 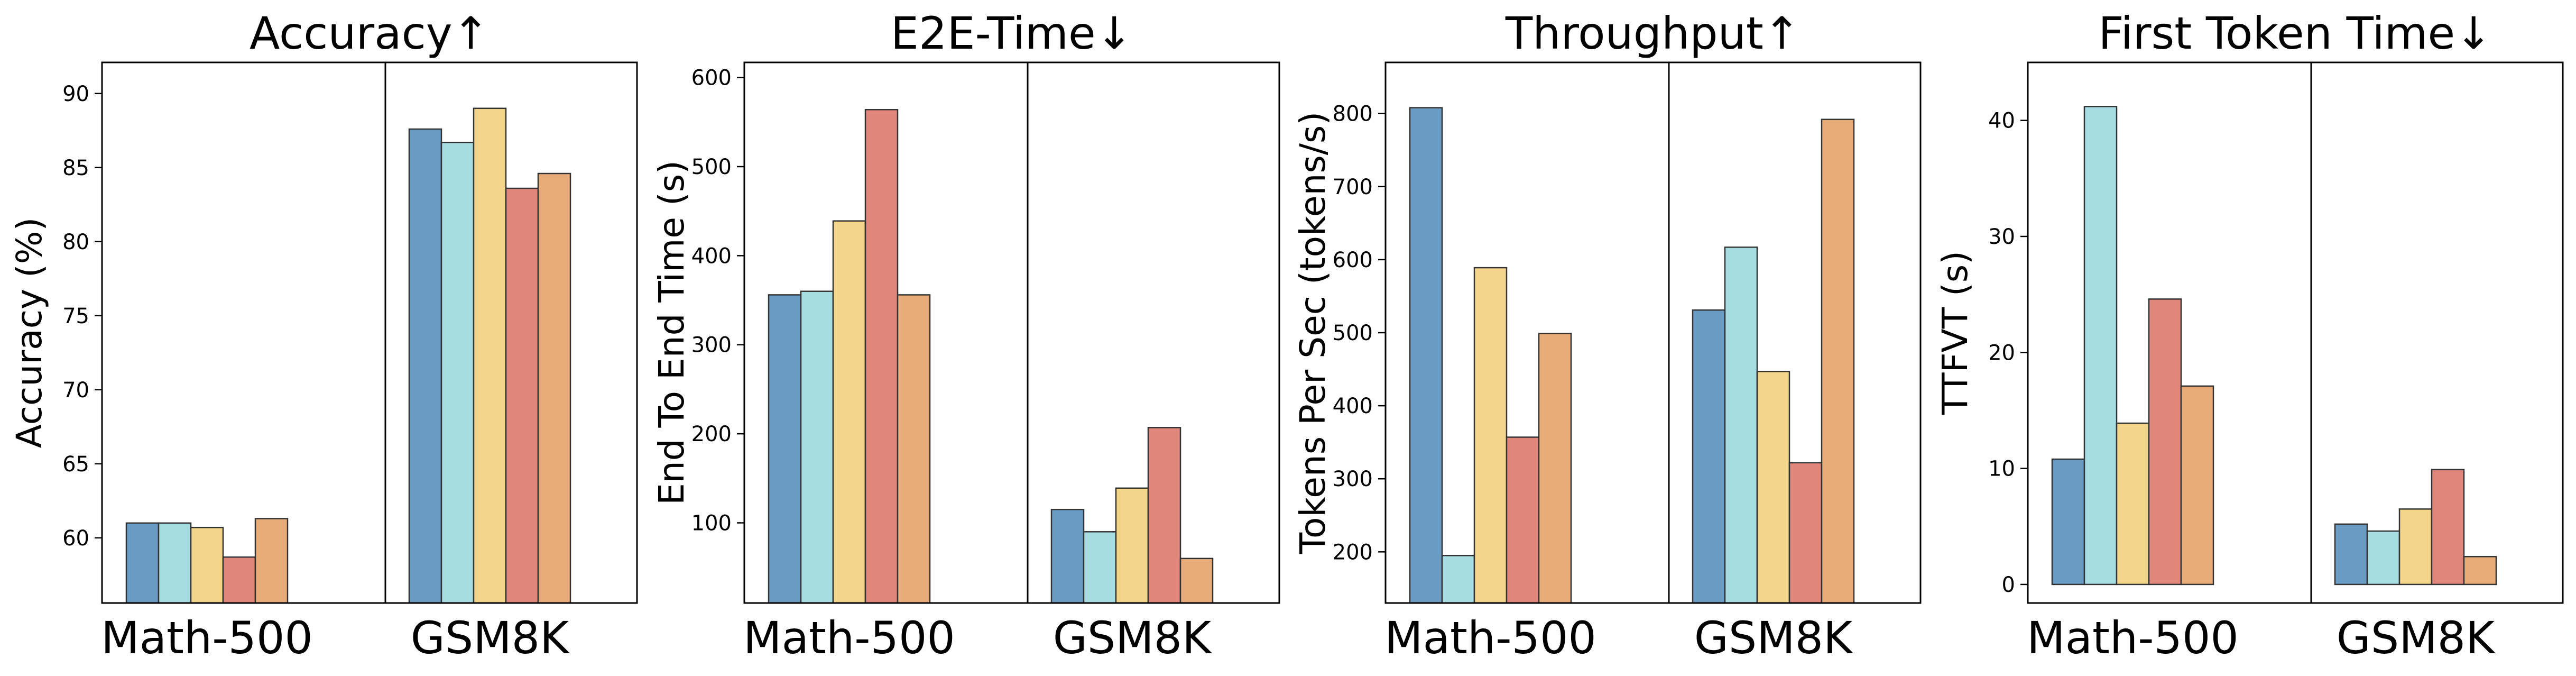 What do you see at coordinates (75, 538) in the screenshot?
I see `y-tick-label: 60` at bounding box center [75, 538].